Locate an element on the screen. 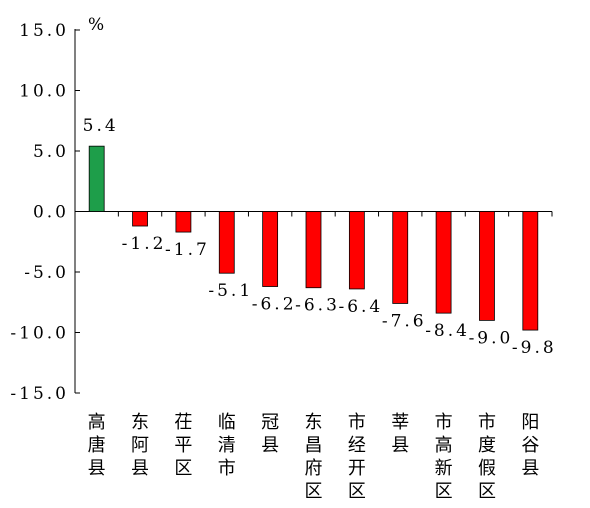 This screenshot has height=508, width=590. y-tick-label: 10.0 is located at coordinates (44, 92).